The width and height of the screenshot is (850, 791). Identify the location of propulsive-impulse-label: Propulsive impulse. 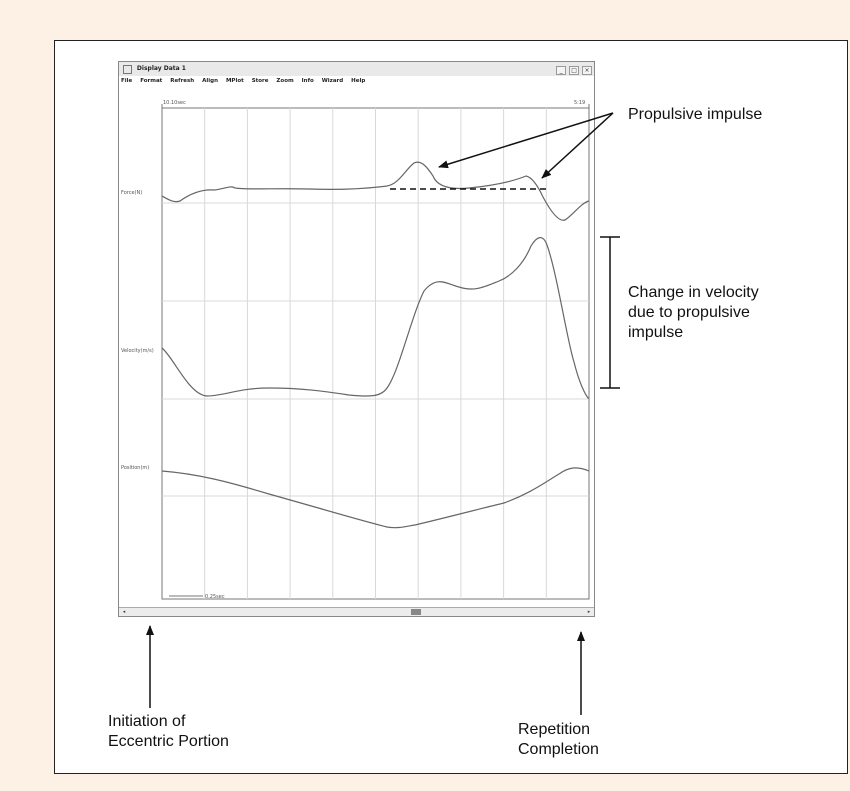
(695, 114).